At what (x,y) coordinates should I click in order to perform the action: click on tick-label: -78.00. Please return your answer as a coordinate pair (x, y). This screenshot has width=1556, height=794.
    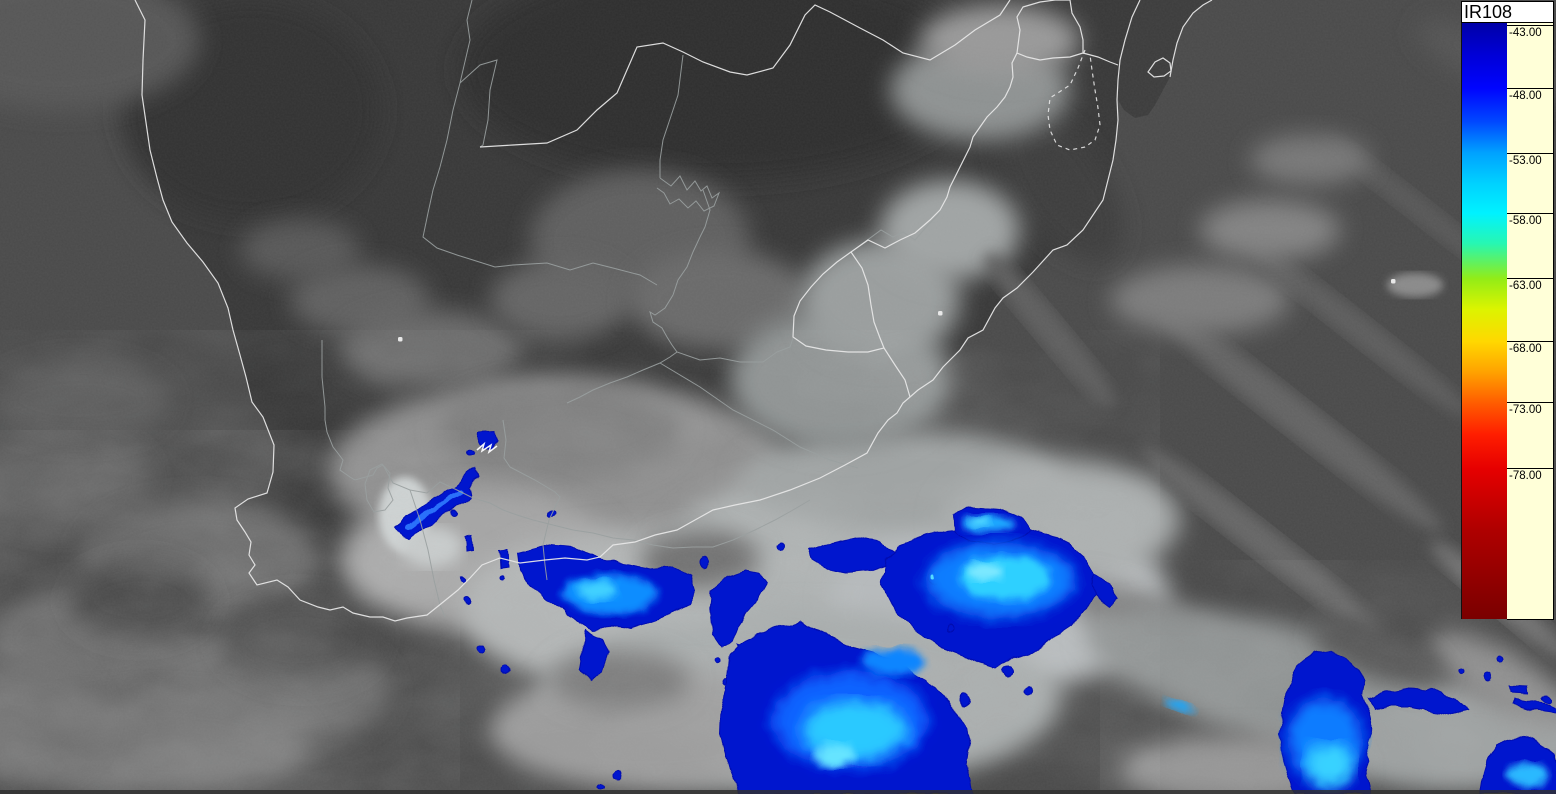
    Looking at the image, I should click on (1525, 476).